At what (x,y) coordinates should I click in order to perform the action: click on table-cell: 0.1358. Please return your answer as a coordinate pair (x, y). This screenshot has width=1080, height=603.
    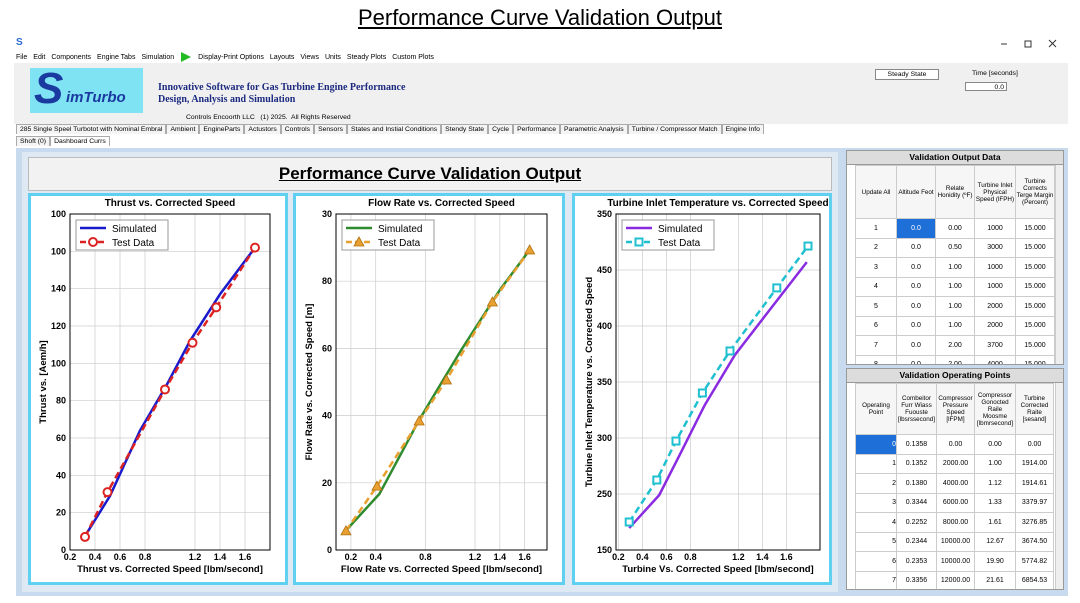
    Looking at the image, I should click on (916, 444).